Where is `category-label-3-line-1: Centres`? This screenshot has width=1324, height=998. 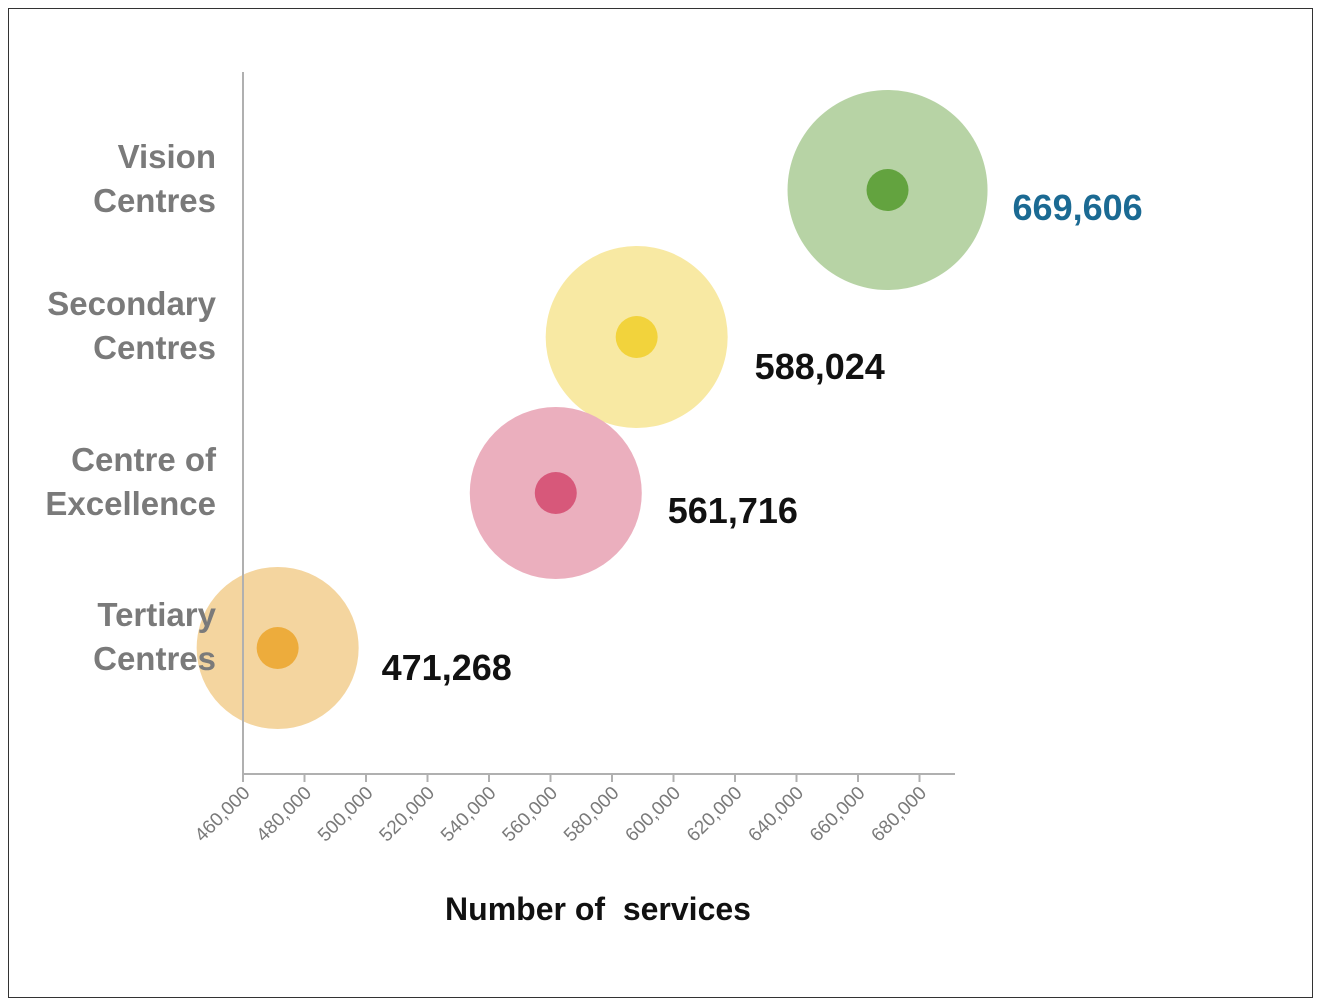
category-label-3-line-1: Centres is located at coordinates (154, 658).